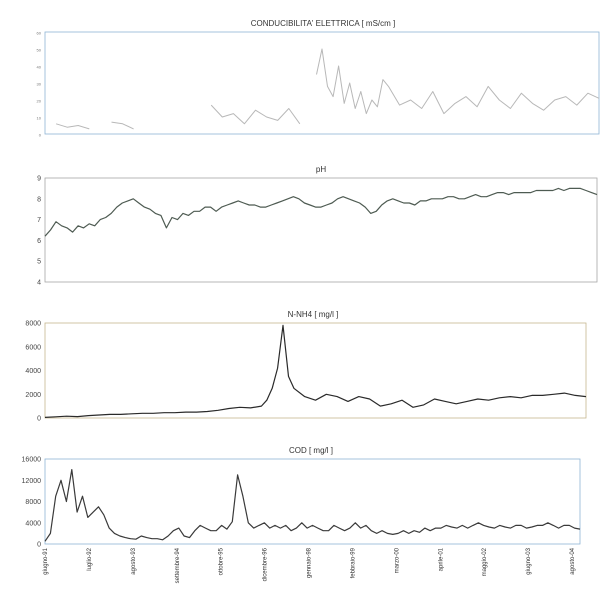  I want to click on y-tick-label-conductivity: 60, so click(39, 33).